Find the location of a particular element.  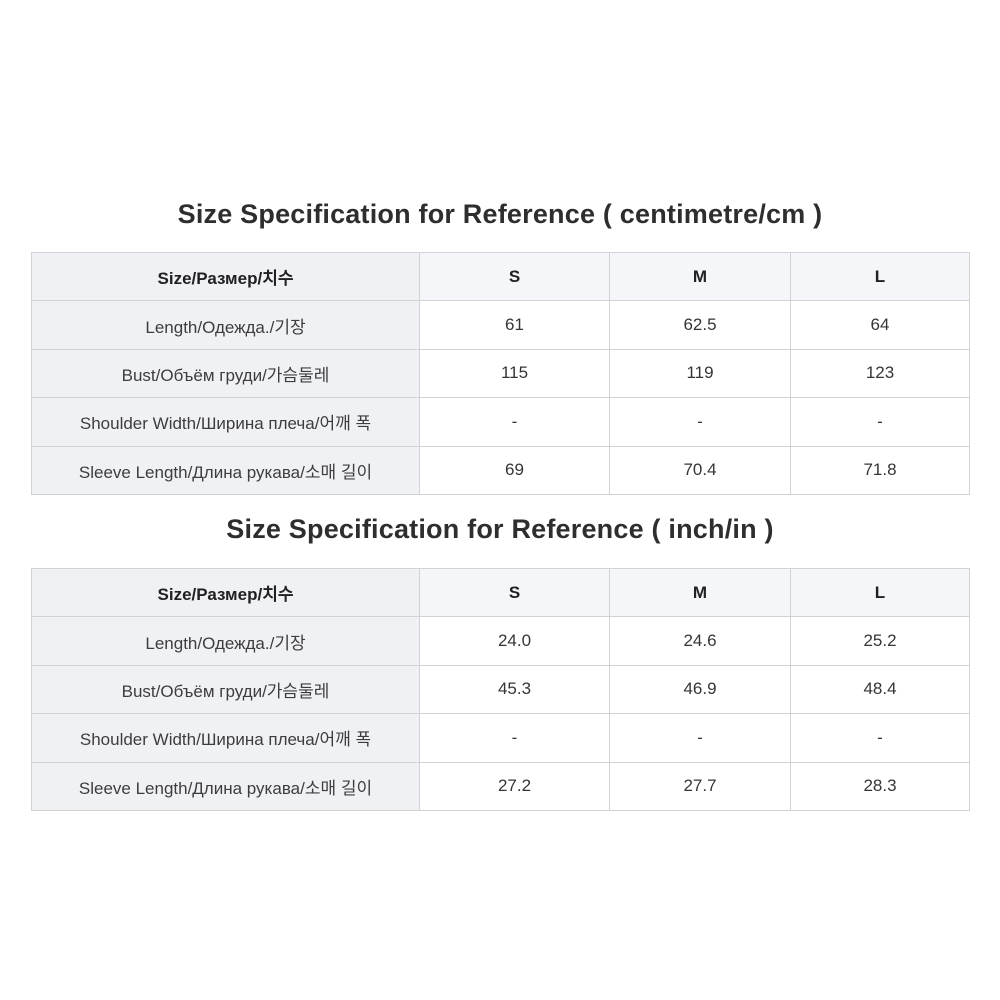

cell-value: 115 is located at coordinates (514, 373).